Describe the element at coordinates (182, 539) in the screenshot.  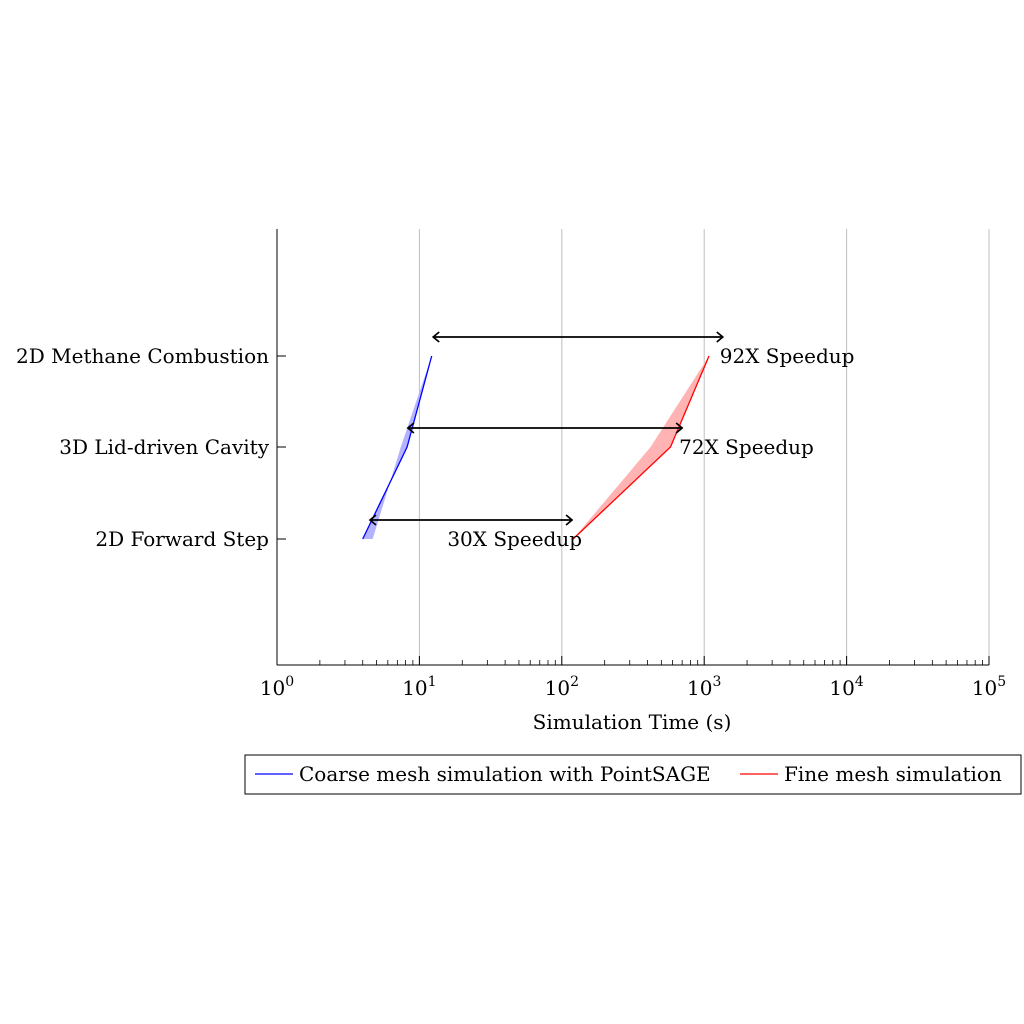
I see `y-tick-label: 2D Forward Step` at that location.